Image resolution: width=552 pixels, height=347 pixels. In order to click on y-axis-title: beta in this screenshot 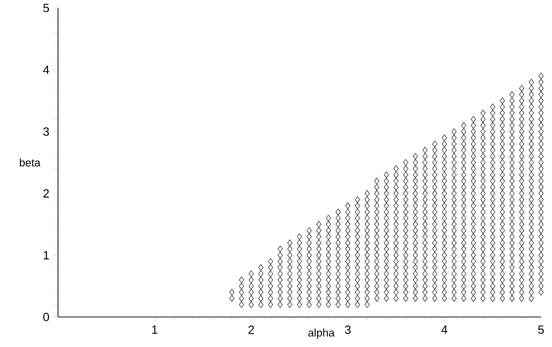, I will do `click(30, 162)`.